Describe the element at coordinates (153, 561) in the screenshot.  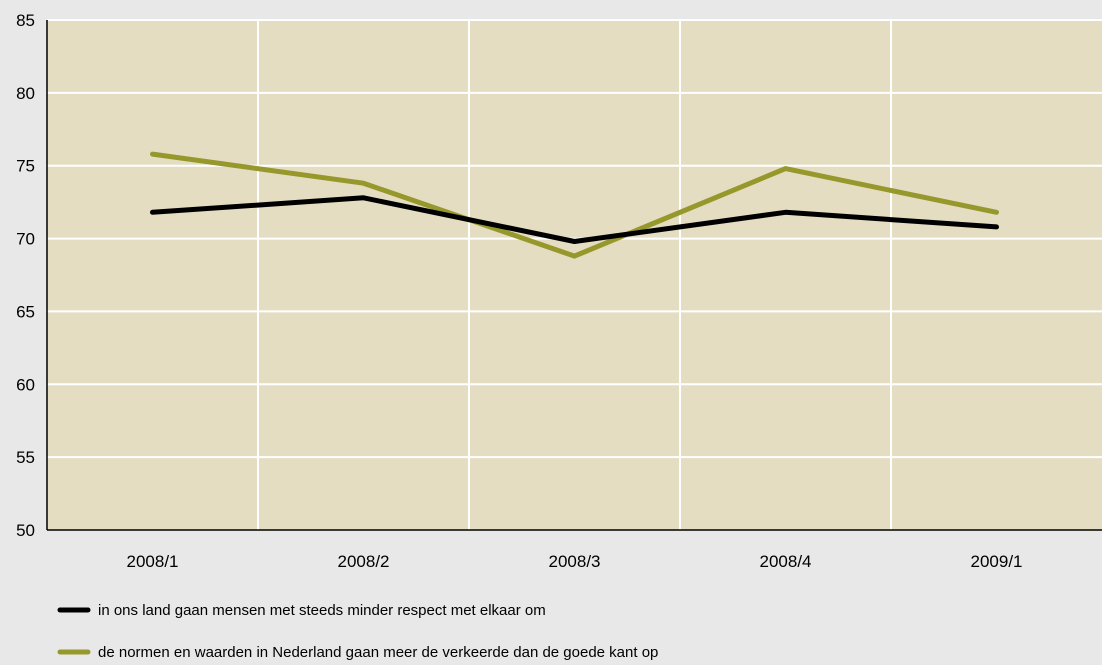
I see `x-tick-label: 2008/1` at that location.